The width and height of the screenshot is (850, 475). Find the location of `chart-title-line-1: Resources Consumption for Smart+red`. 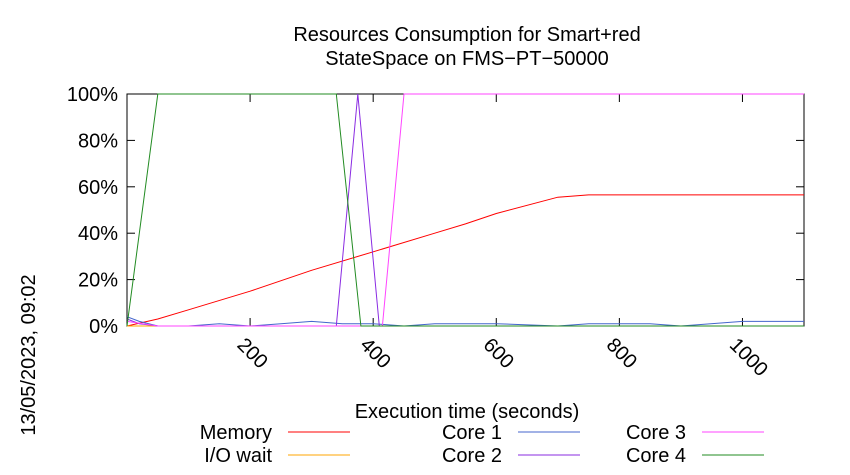

chart-title-line-1: Resources Consumption for Smart+red is located at coordinates (466, 35).